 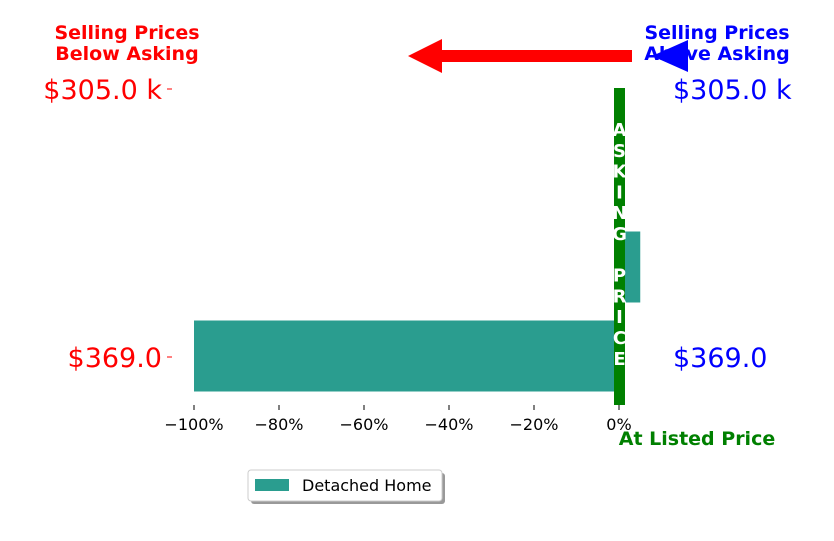 What do you see at coordinates (620, 172) in the screenshot?
I see `asking-price-letter: K` at bounding box center [620, 172].